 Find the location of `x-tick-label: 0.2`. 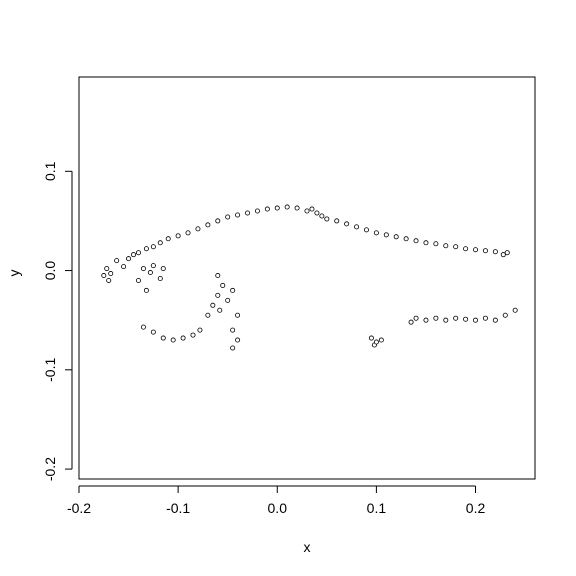

x-tick-label: 0.2 is located at coordinates (476, 508).